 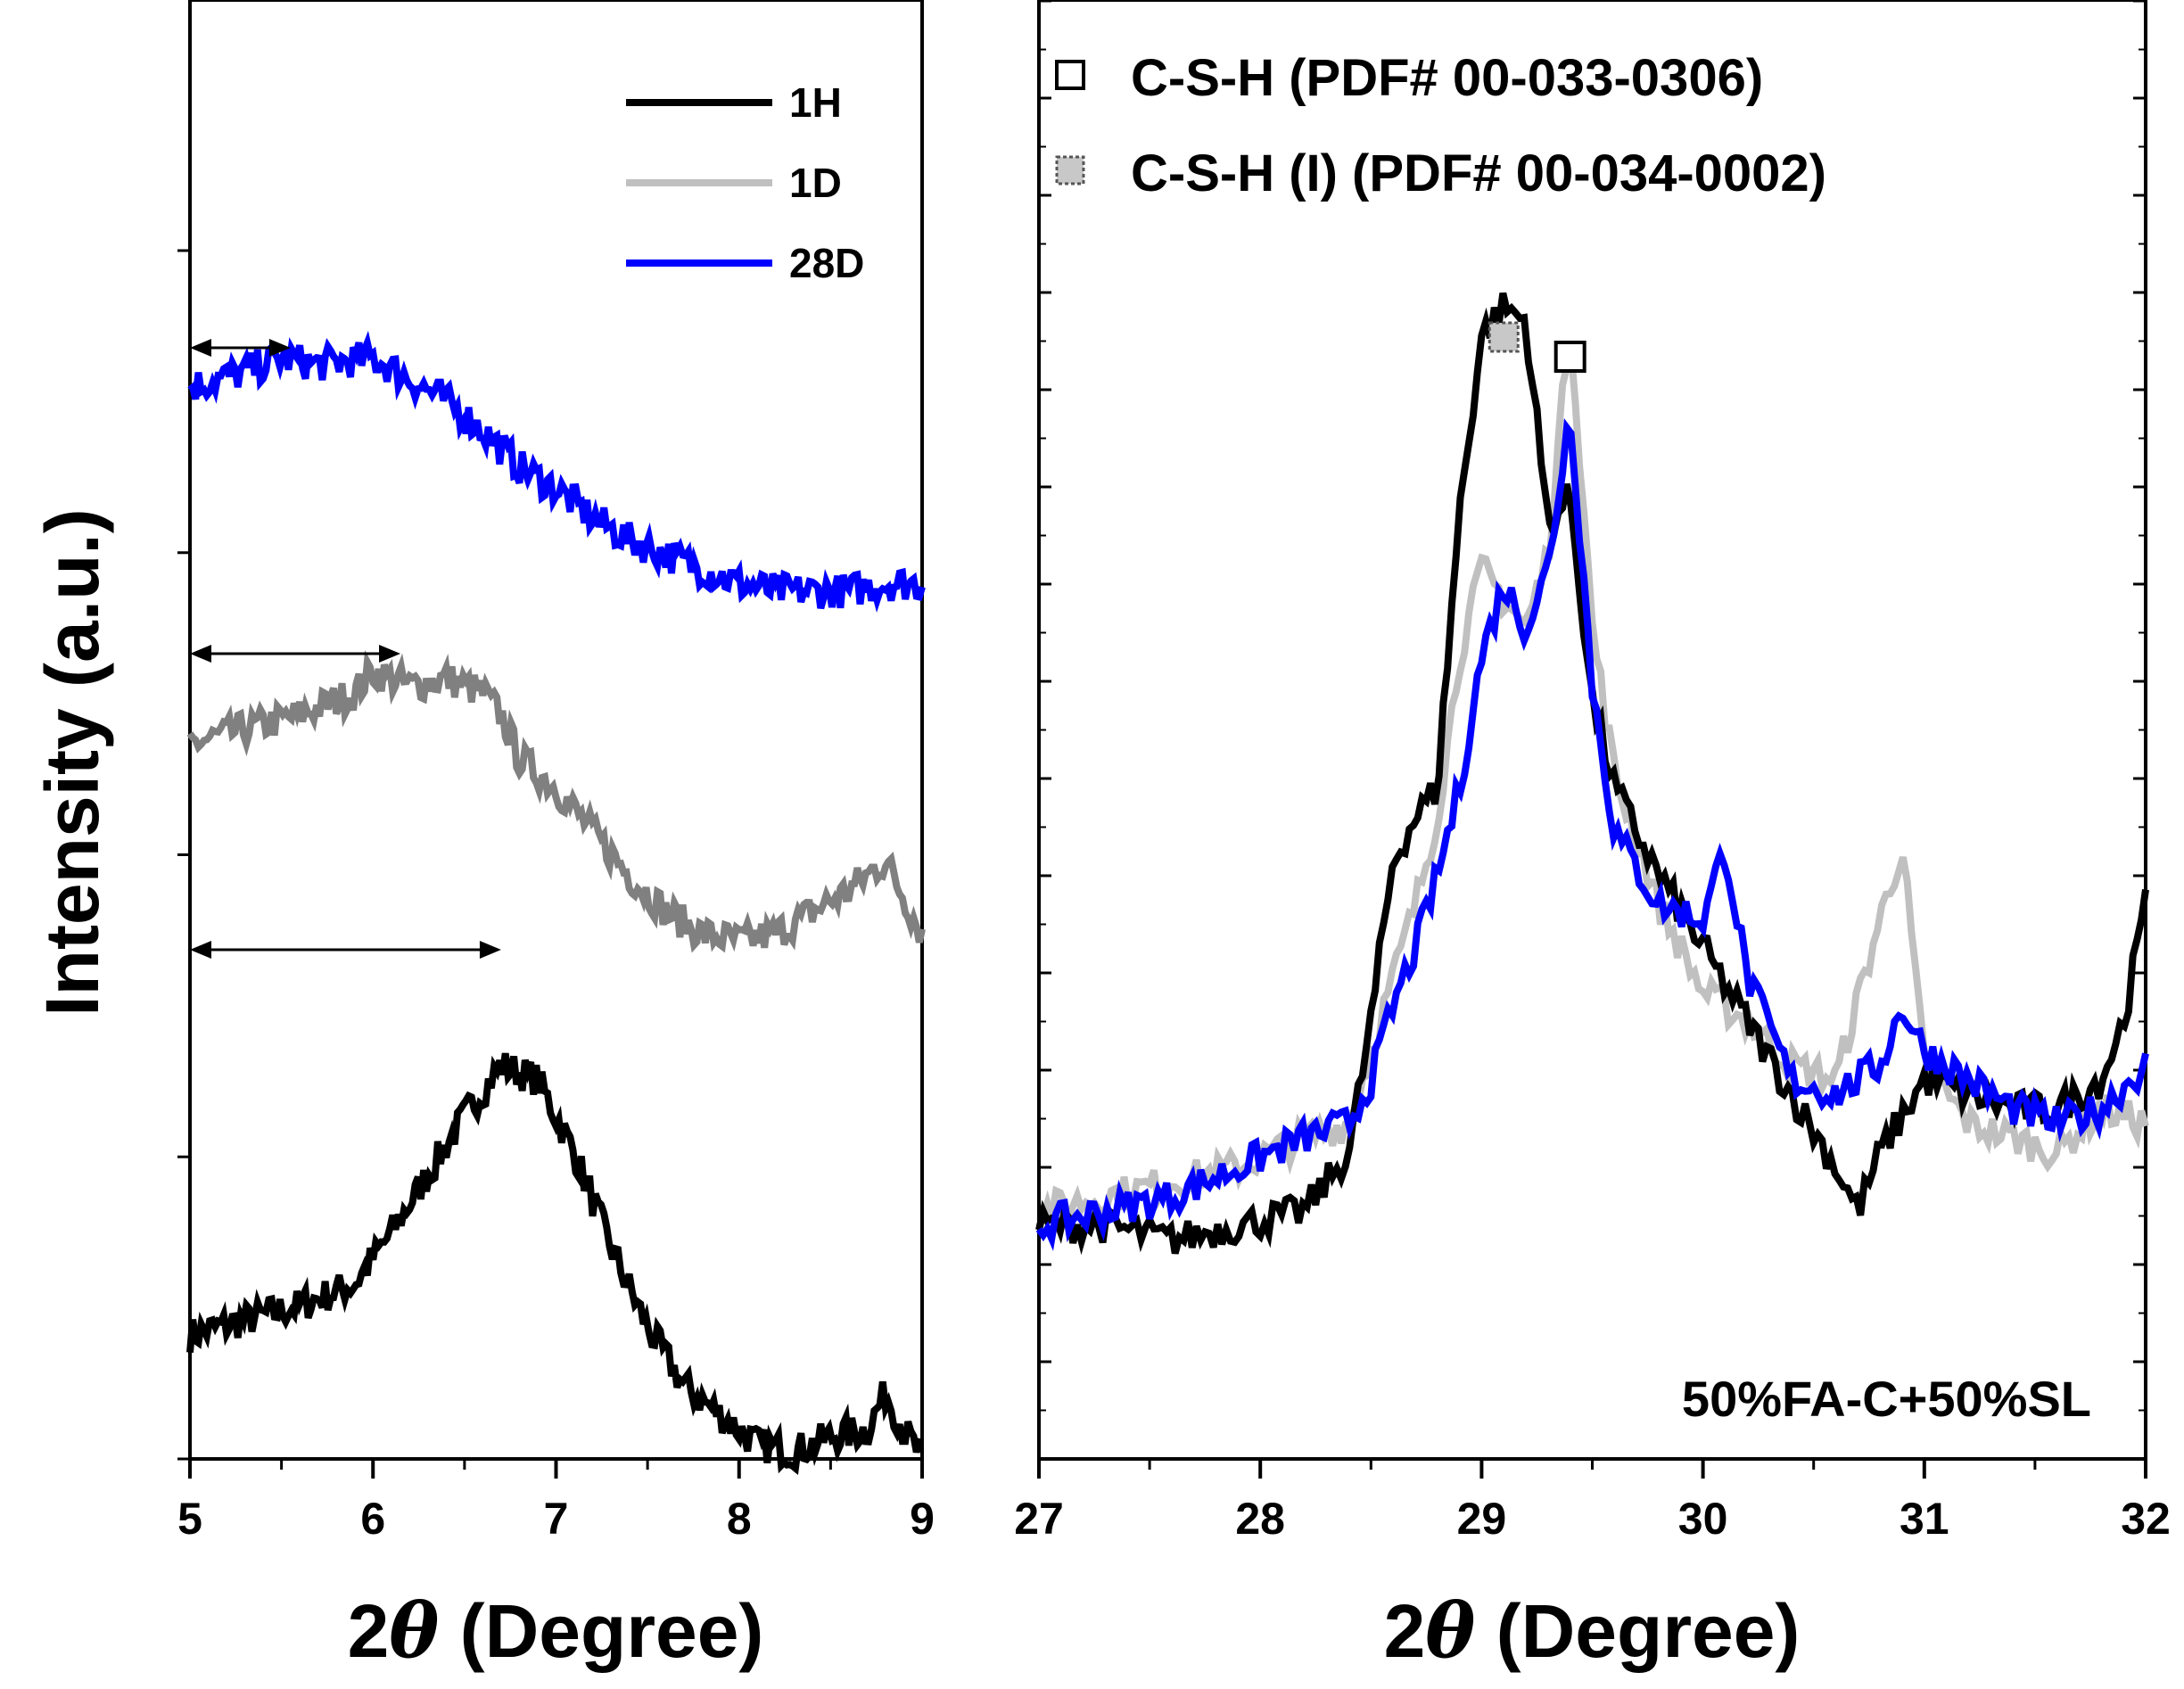 What do you see at coordinates (922, 1519) in the screenshot?
I see `left-x-tick-label: 9` at bounding box center [922, 1519].